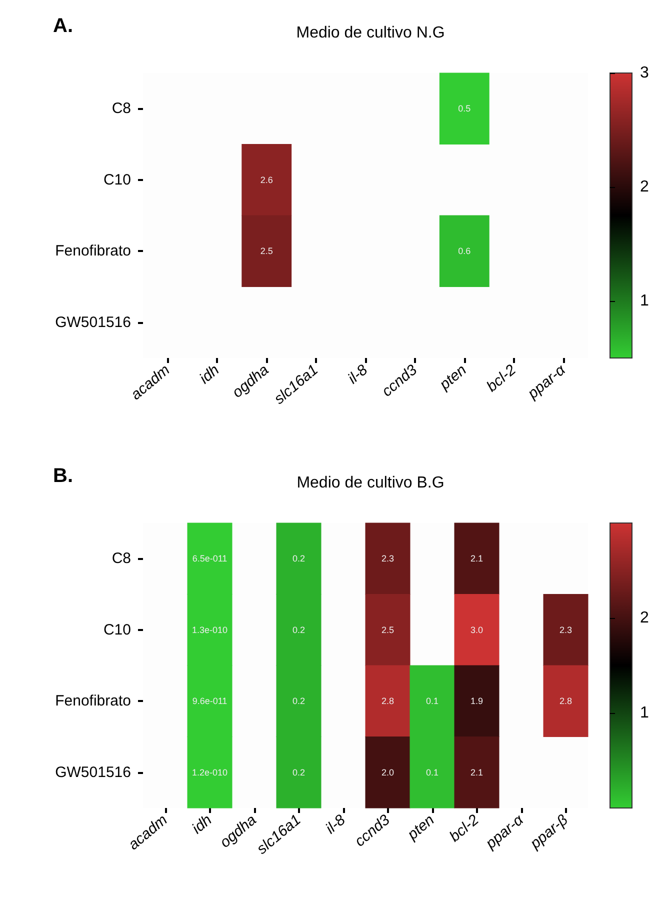 The image size is (661, 914). Describe the element at coordinates (210, 701) in the screenshot. I see `data-label: 9.6e-011` at that location.